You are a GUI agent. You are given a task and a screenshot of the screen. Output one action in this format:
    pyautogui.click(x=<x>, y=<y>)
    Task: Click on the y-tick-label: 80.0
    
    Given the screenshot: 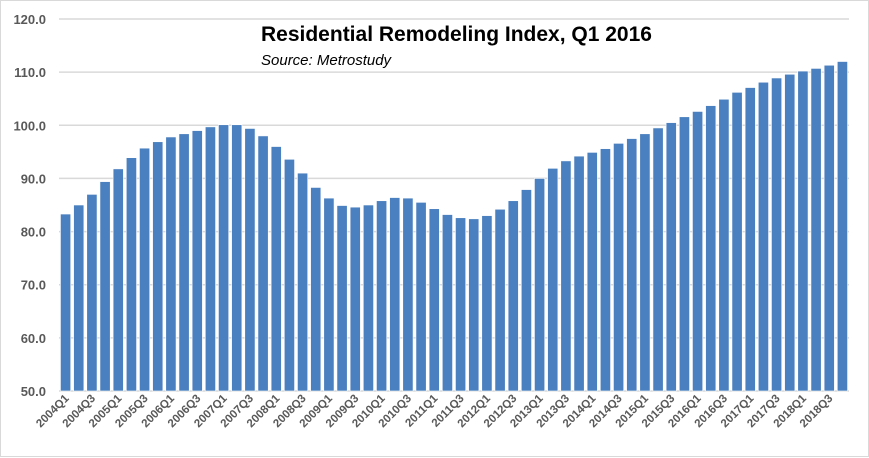 What is the action you would take?
    pyautogui.click(x=33, y=232)
    